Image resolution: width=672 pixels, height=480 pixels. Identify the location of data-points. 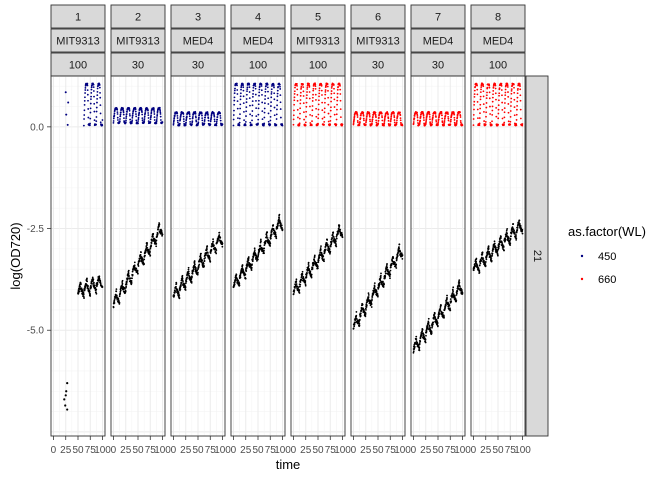
(378, 220).